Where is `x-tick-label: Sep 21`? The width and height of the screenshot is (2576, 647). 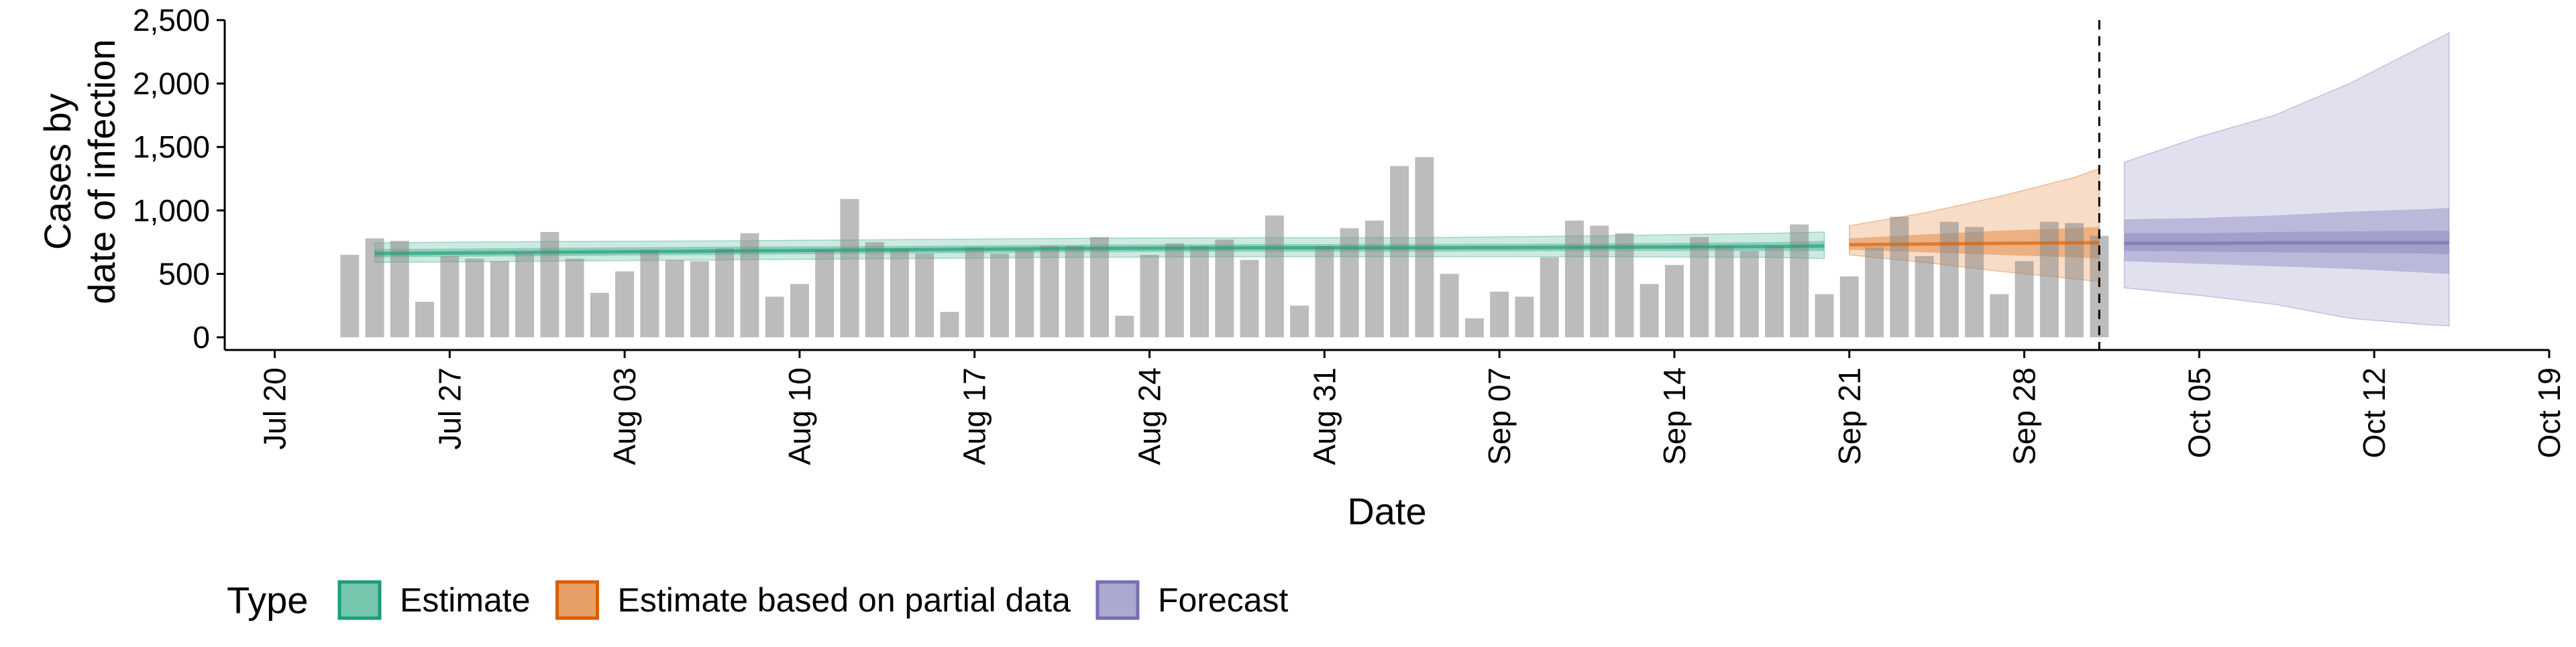
x-tick-label: Sep 21 is located at coordinates (1849, 416).